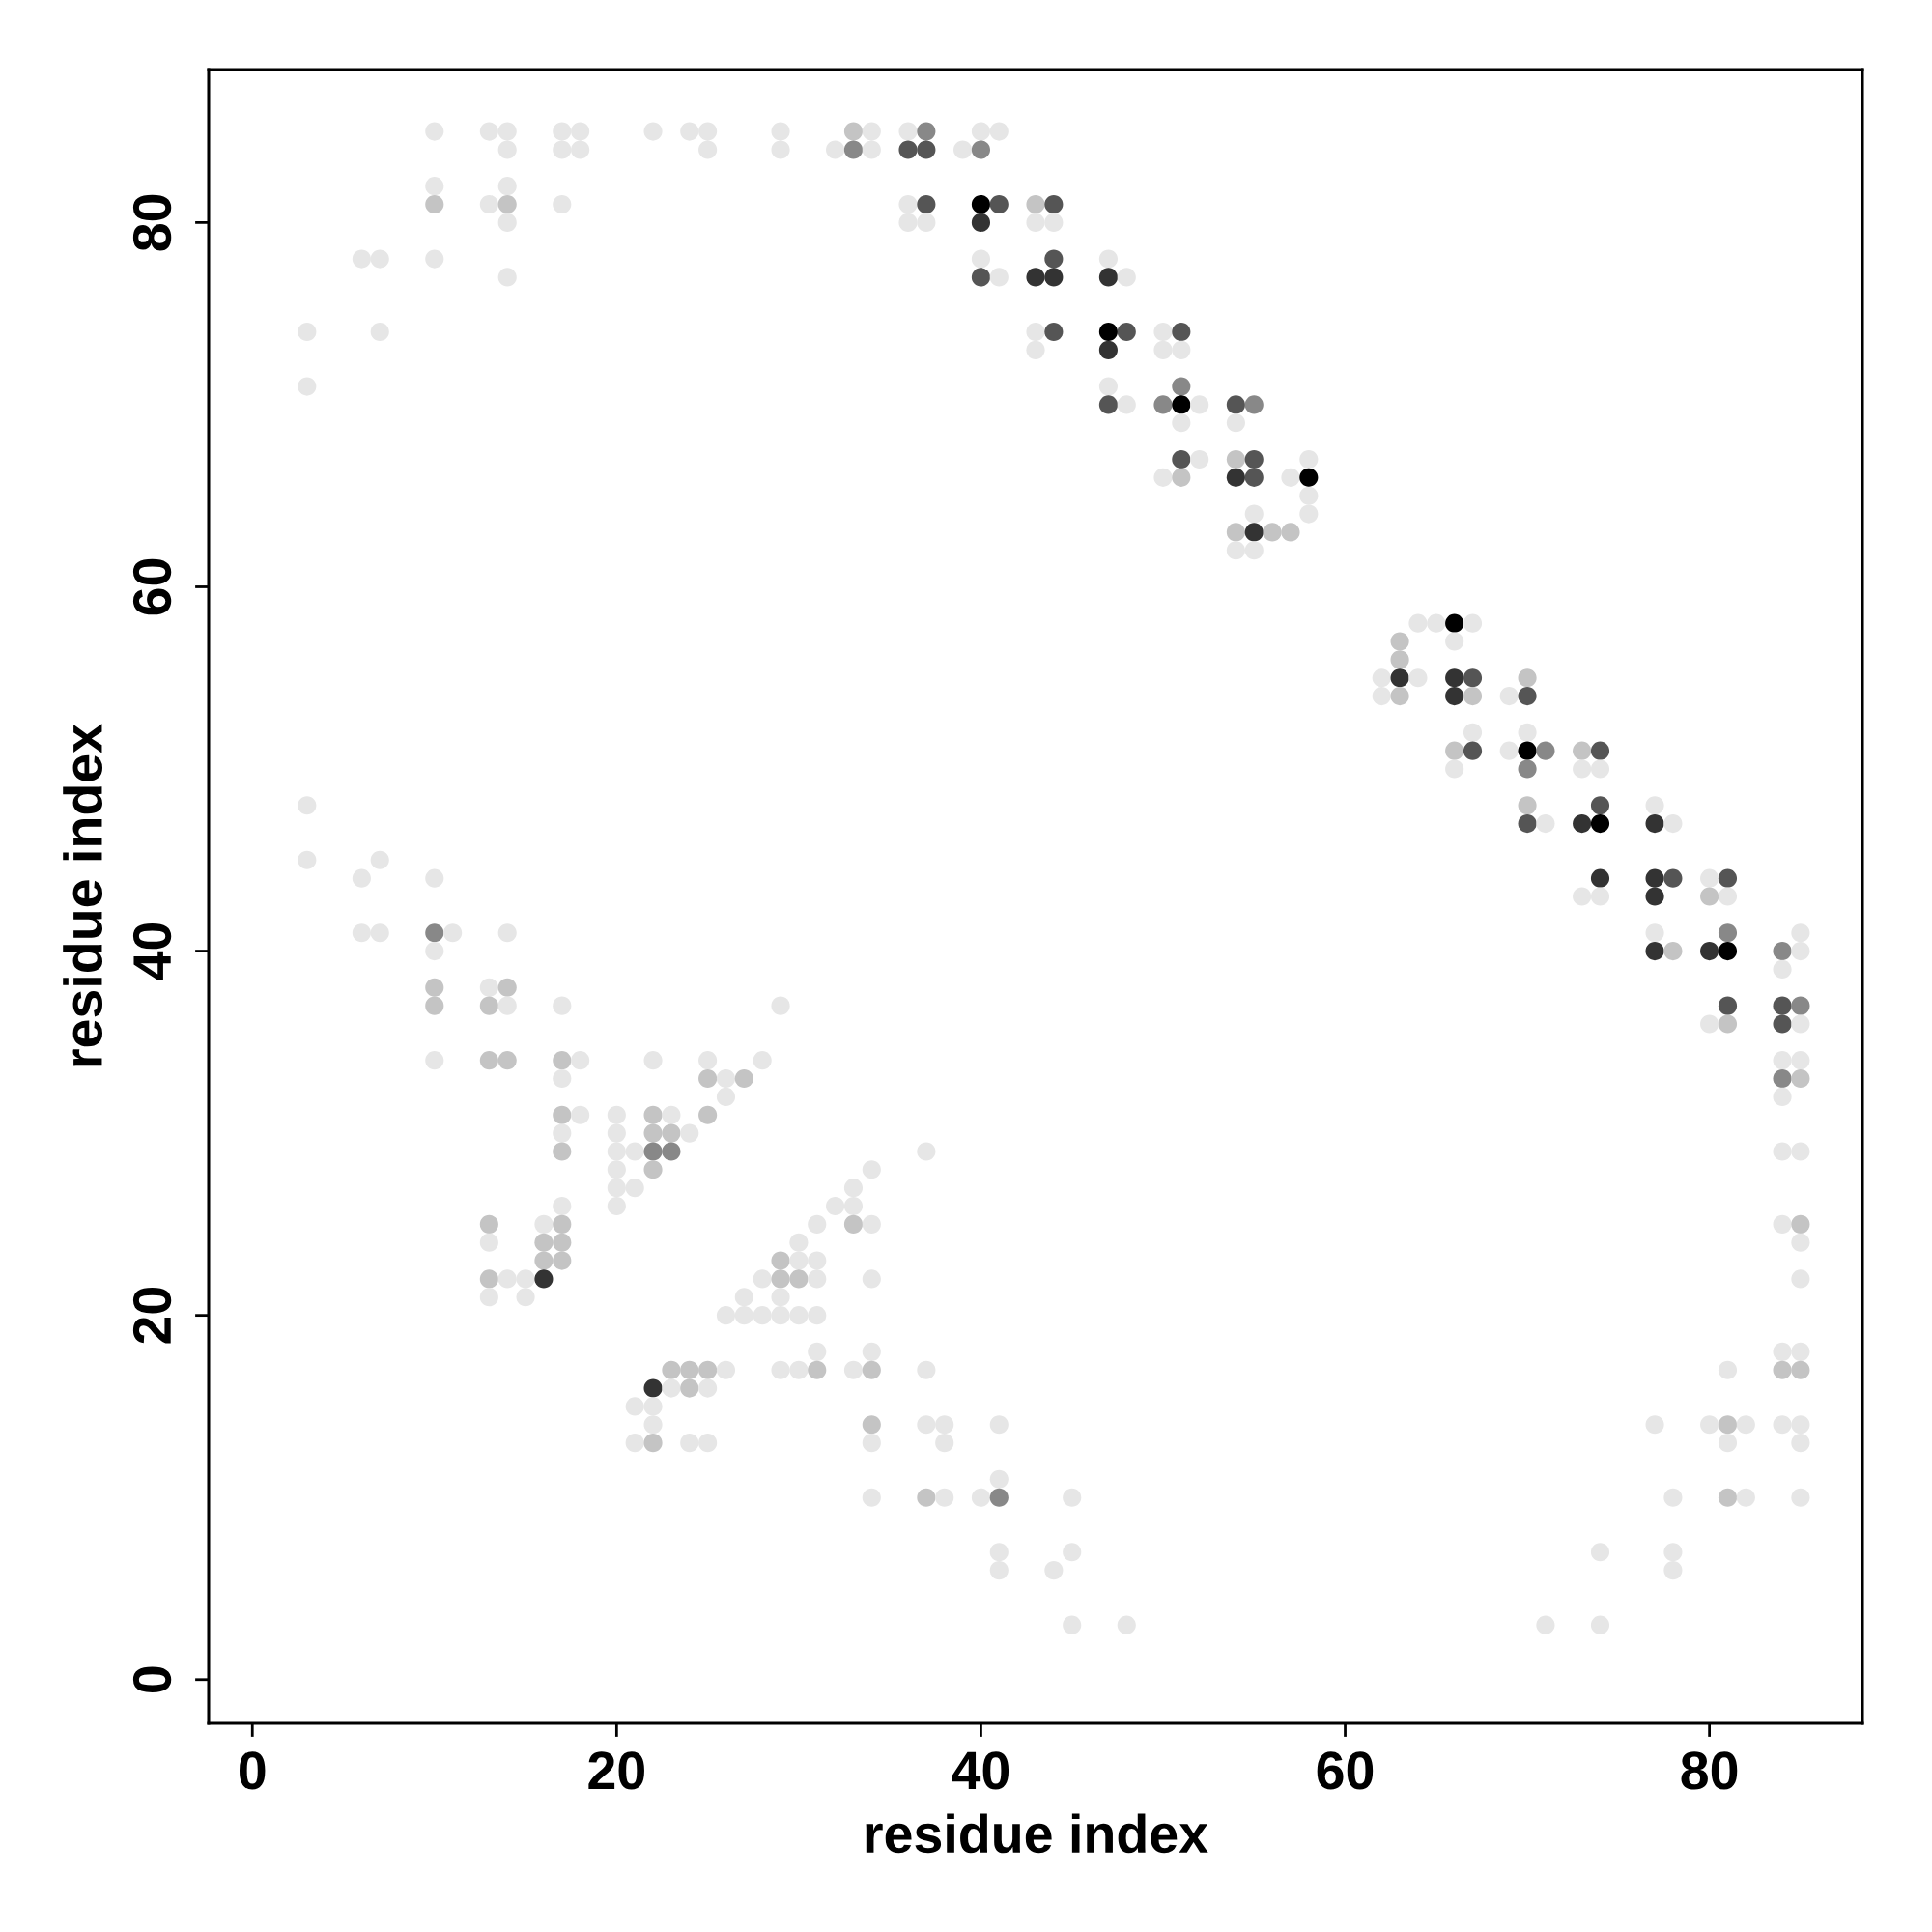  What do you see at coordinates (152, 1679) in the screenshot?
I see `y-tick-label: 0` at bounding box center [152, 1679].